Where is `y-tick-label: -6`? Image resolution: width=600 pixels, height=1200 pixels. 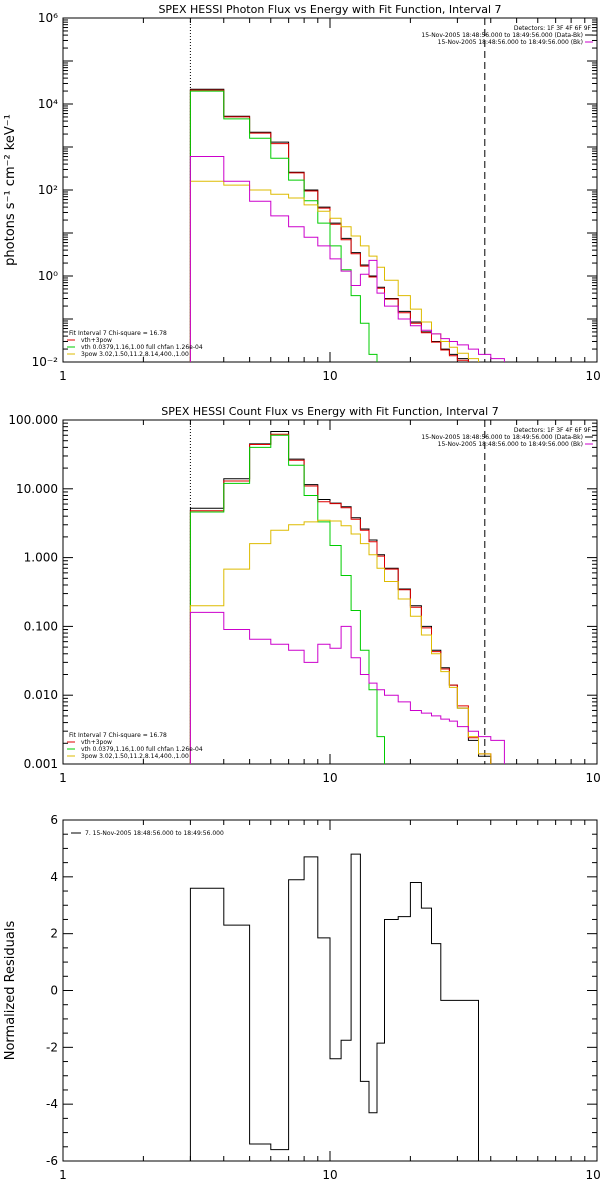 y-tick-label: -6 is located at coordinates (52, 1161).